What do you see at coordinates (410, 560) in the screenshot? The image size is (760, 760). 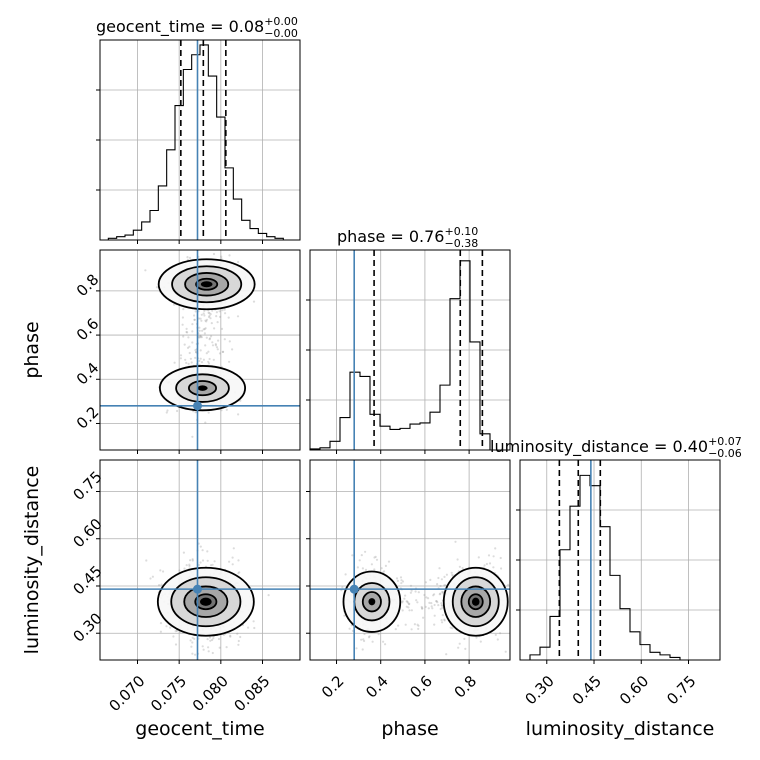 I see `panel-frame` at bounding box center [410, 560].